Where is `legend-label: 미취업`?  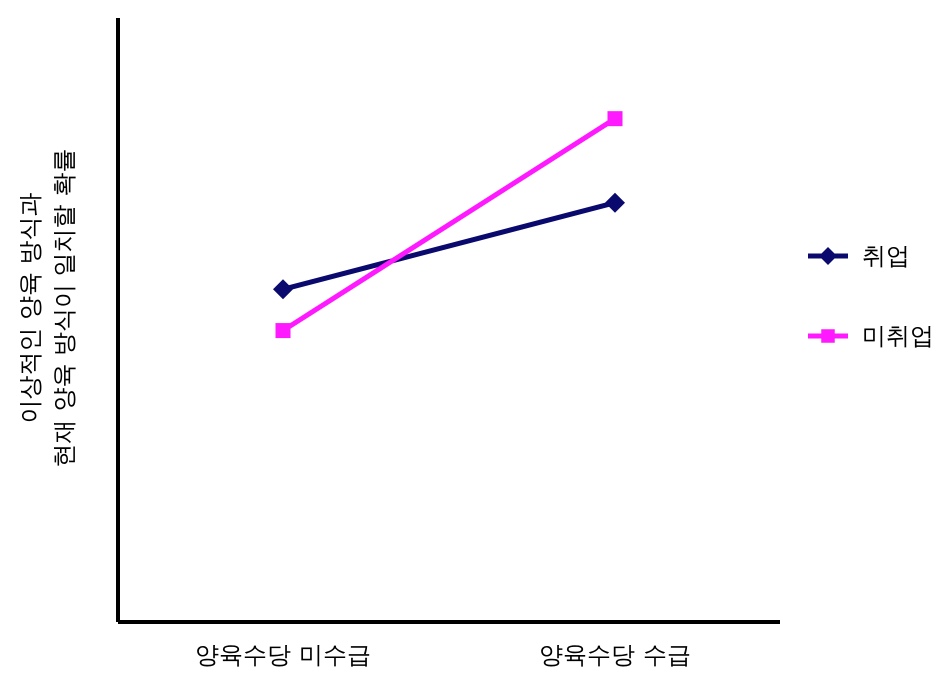
legend-label: 미취업 is located at coordinates (898, 336).